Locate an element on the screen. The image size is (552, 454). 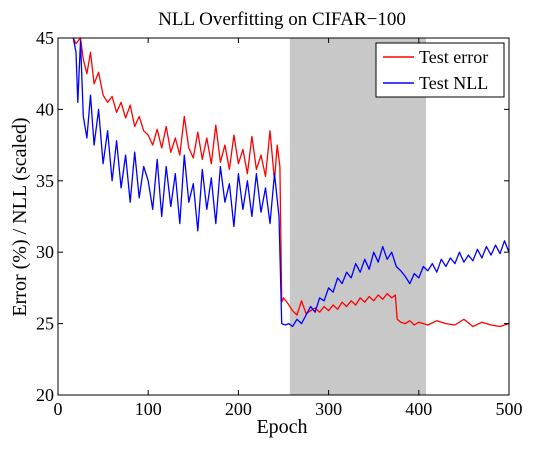
x-tick-label: 500 is located at coordinates (509, 409).